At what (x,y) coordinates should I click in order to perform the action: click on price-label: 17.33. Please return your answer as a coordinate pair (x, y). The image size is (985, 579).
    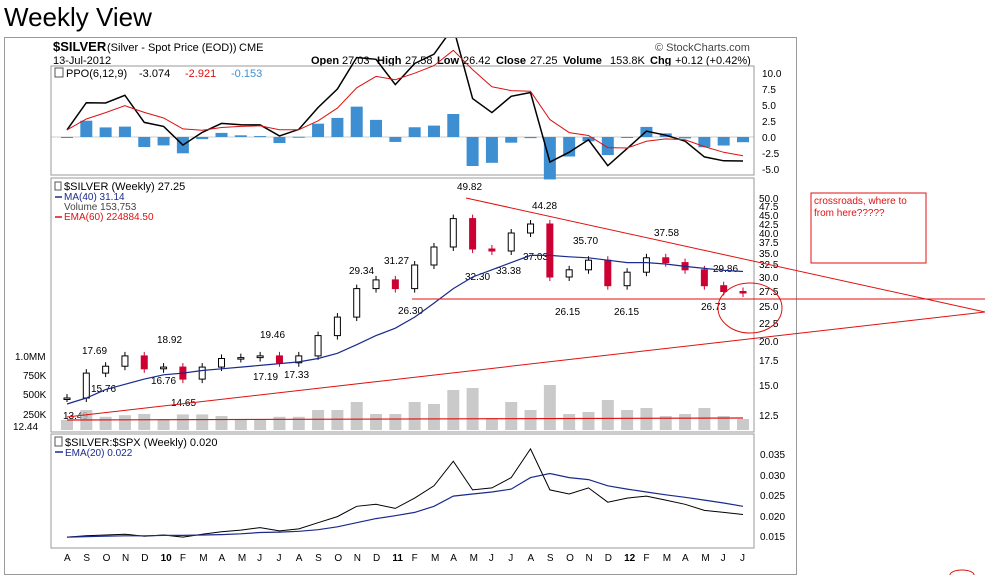
    Looking at the image, I should click on (296, 375).